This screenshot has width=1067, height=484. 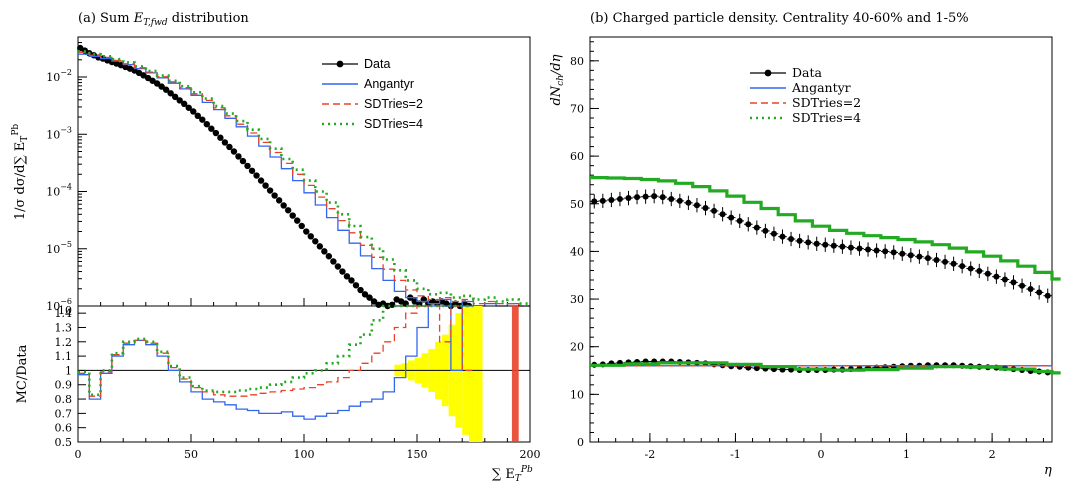 What do you see at coordinates (515, 374) in the screenshot?
I see `ratio-edge-marker` at bounding box center [515, 374].